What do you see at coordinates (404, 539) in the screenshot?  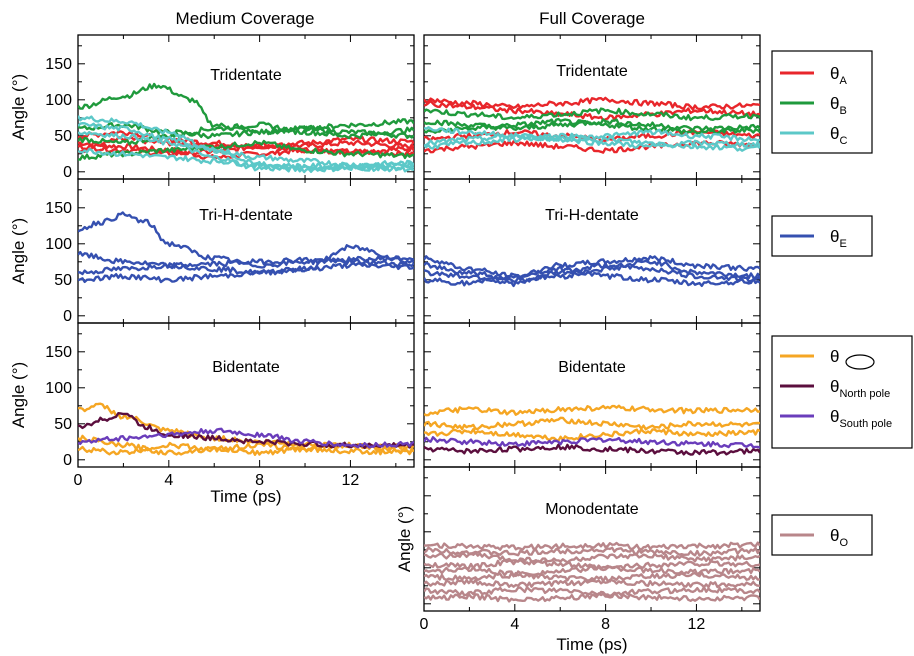 I see `ylabel-full-mono: Angle (°)` at bounding box center [404, 539].